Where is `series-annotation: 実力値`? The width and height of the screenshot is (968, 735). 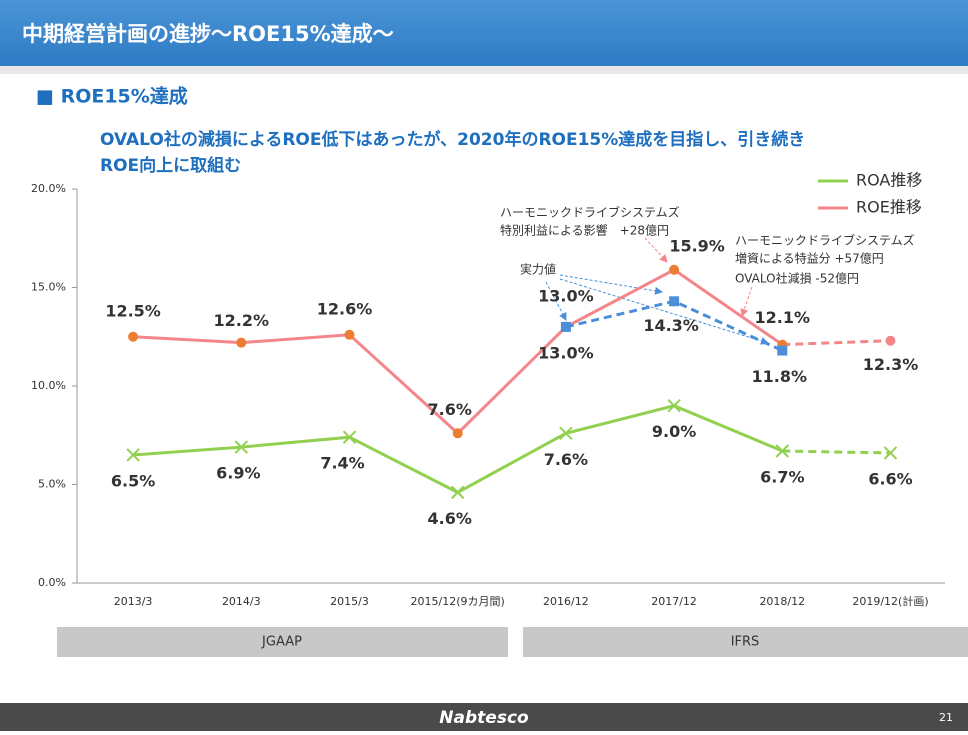
series-annotation: 実力値 is located at coordinates (538, 269).